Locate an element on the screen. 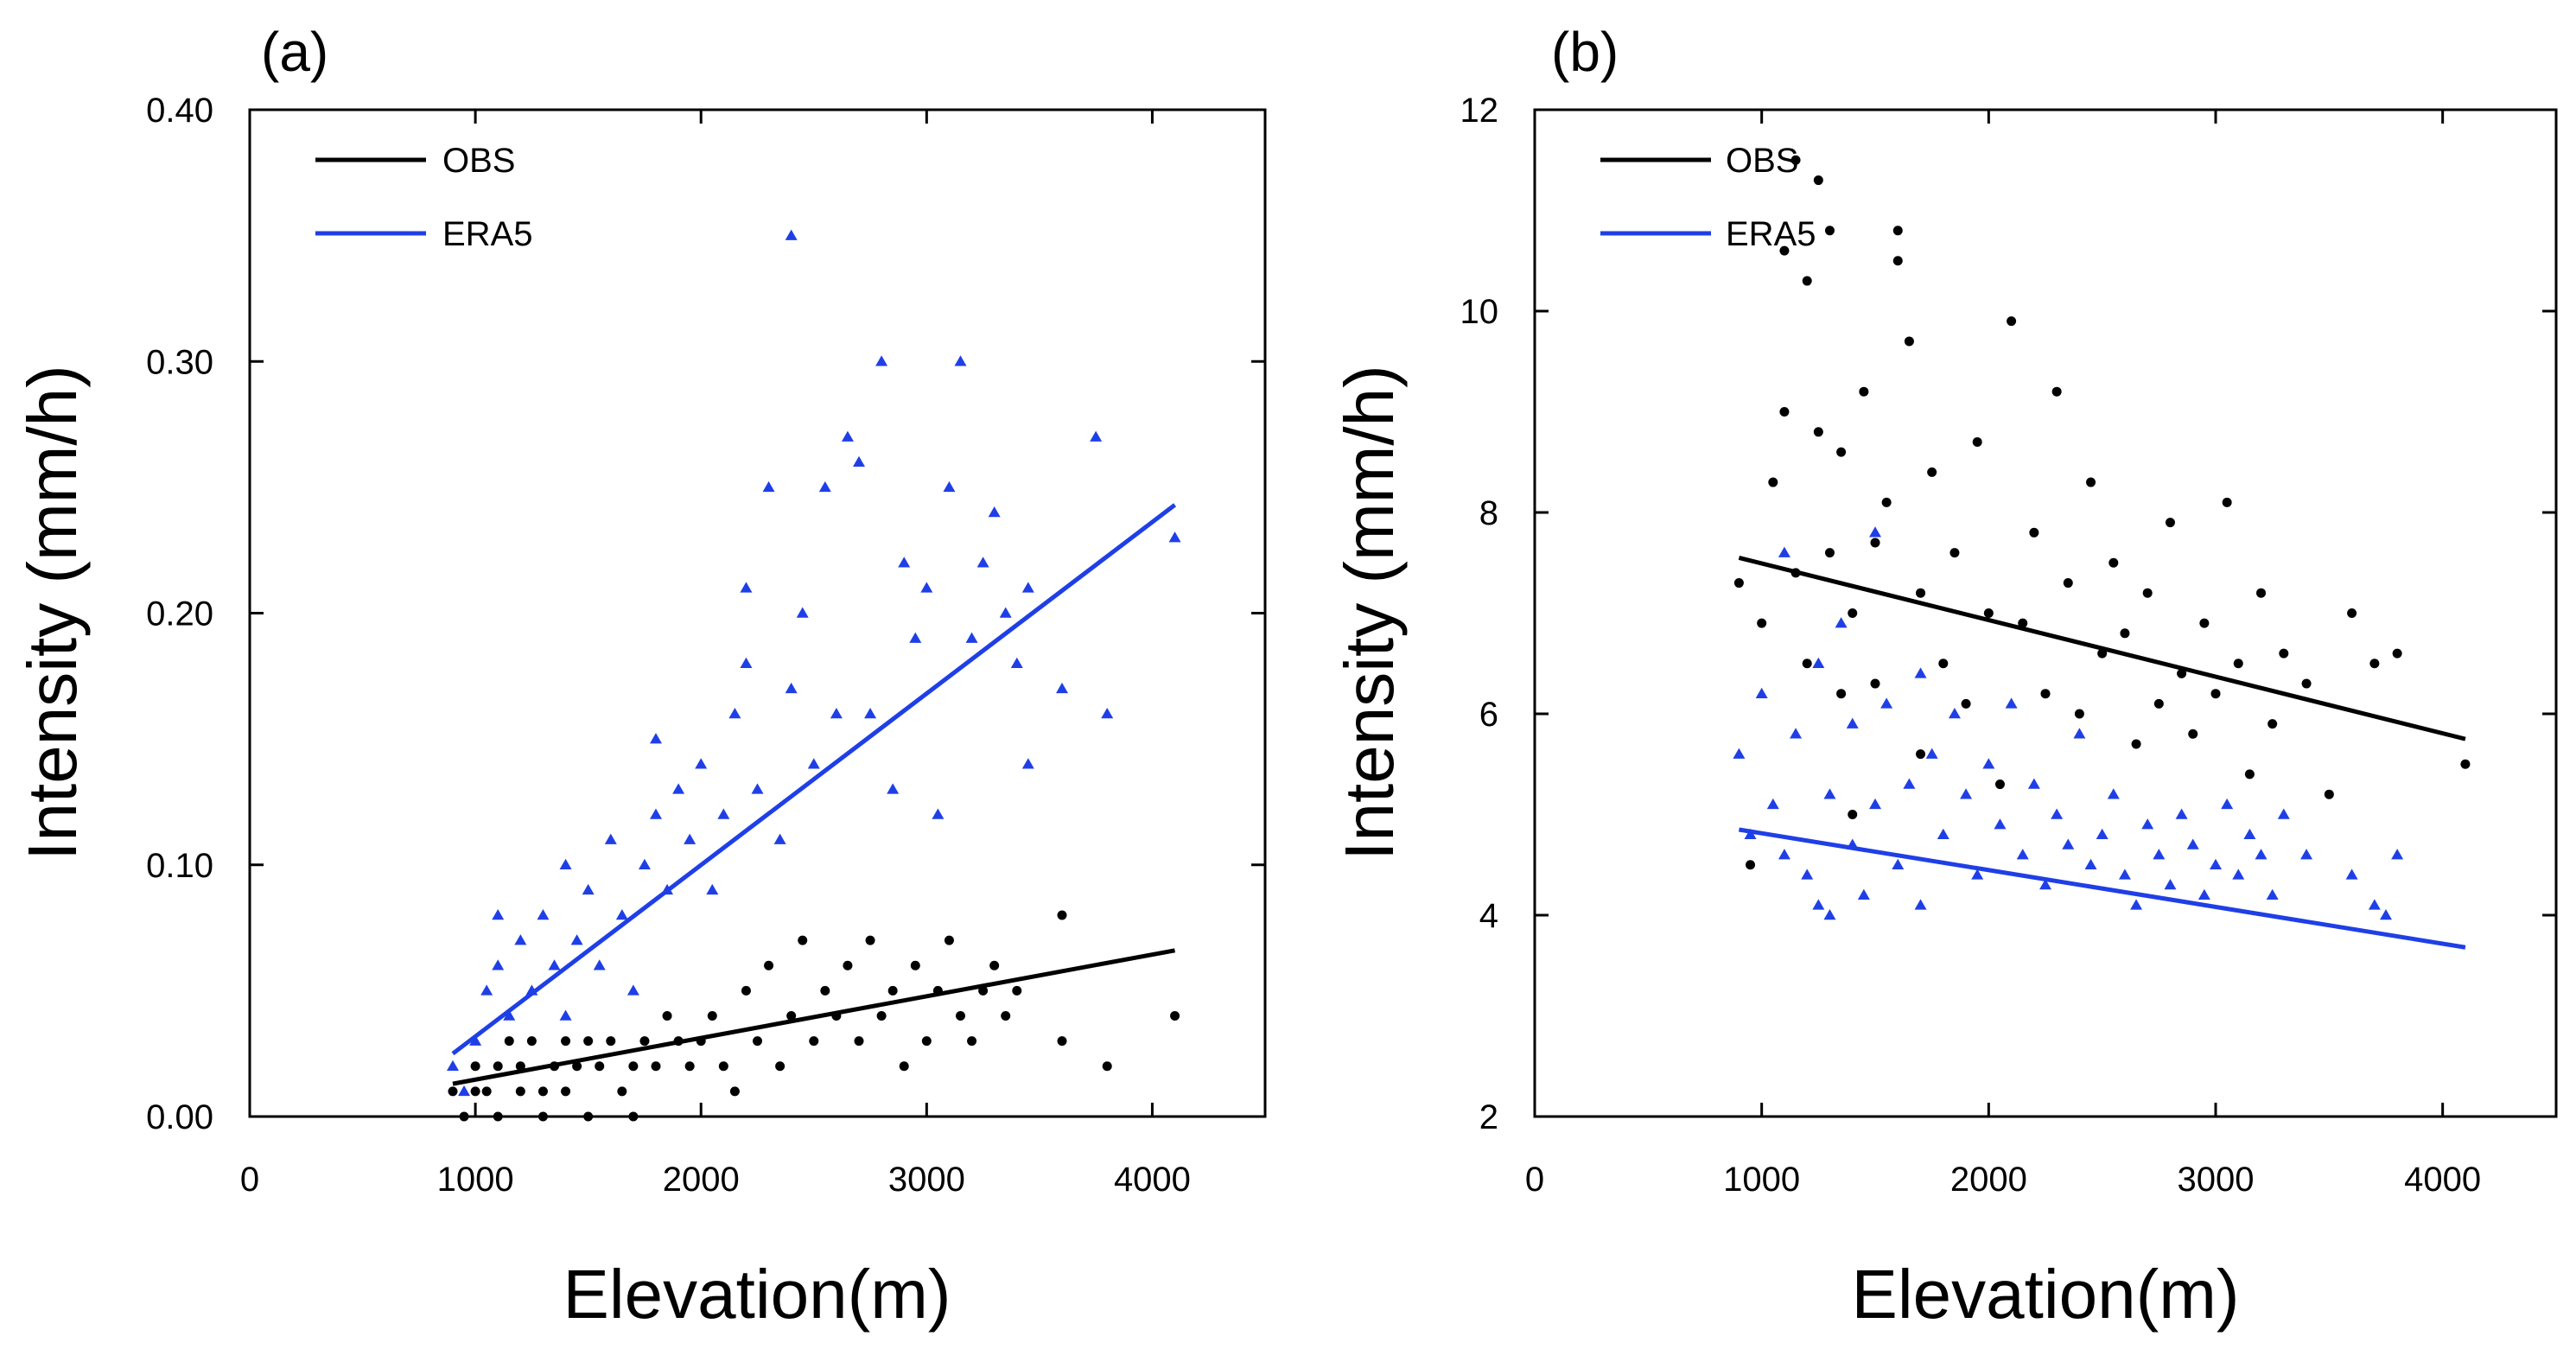 Image resolution: width=2576 pixels, height=1349 pixels. y-tick-label: 6 is located at coordinates (1489, 715).